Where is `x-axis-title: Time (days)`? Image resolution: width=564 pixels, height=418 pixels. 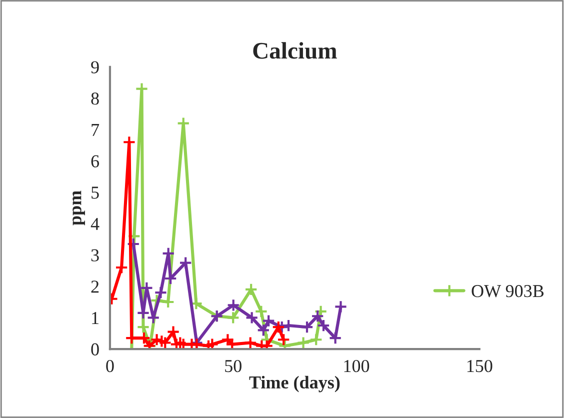
x-axis-title: Time (days) is located at coordinates (294, 384).